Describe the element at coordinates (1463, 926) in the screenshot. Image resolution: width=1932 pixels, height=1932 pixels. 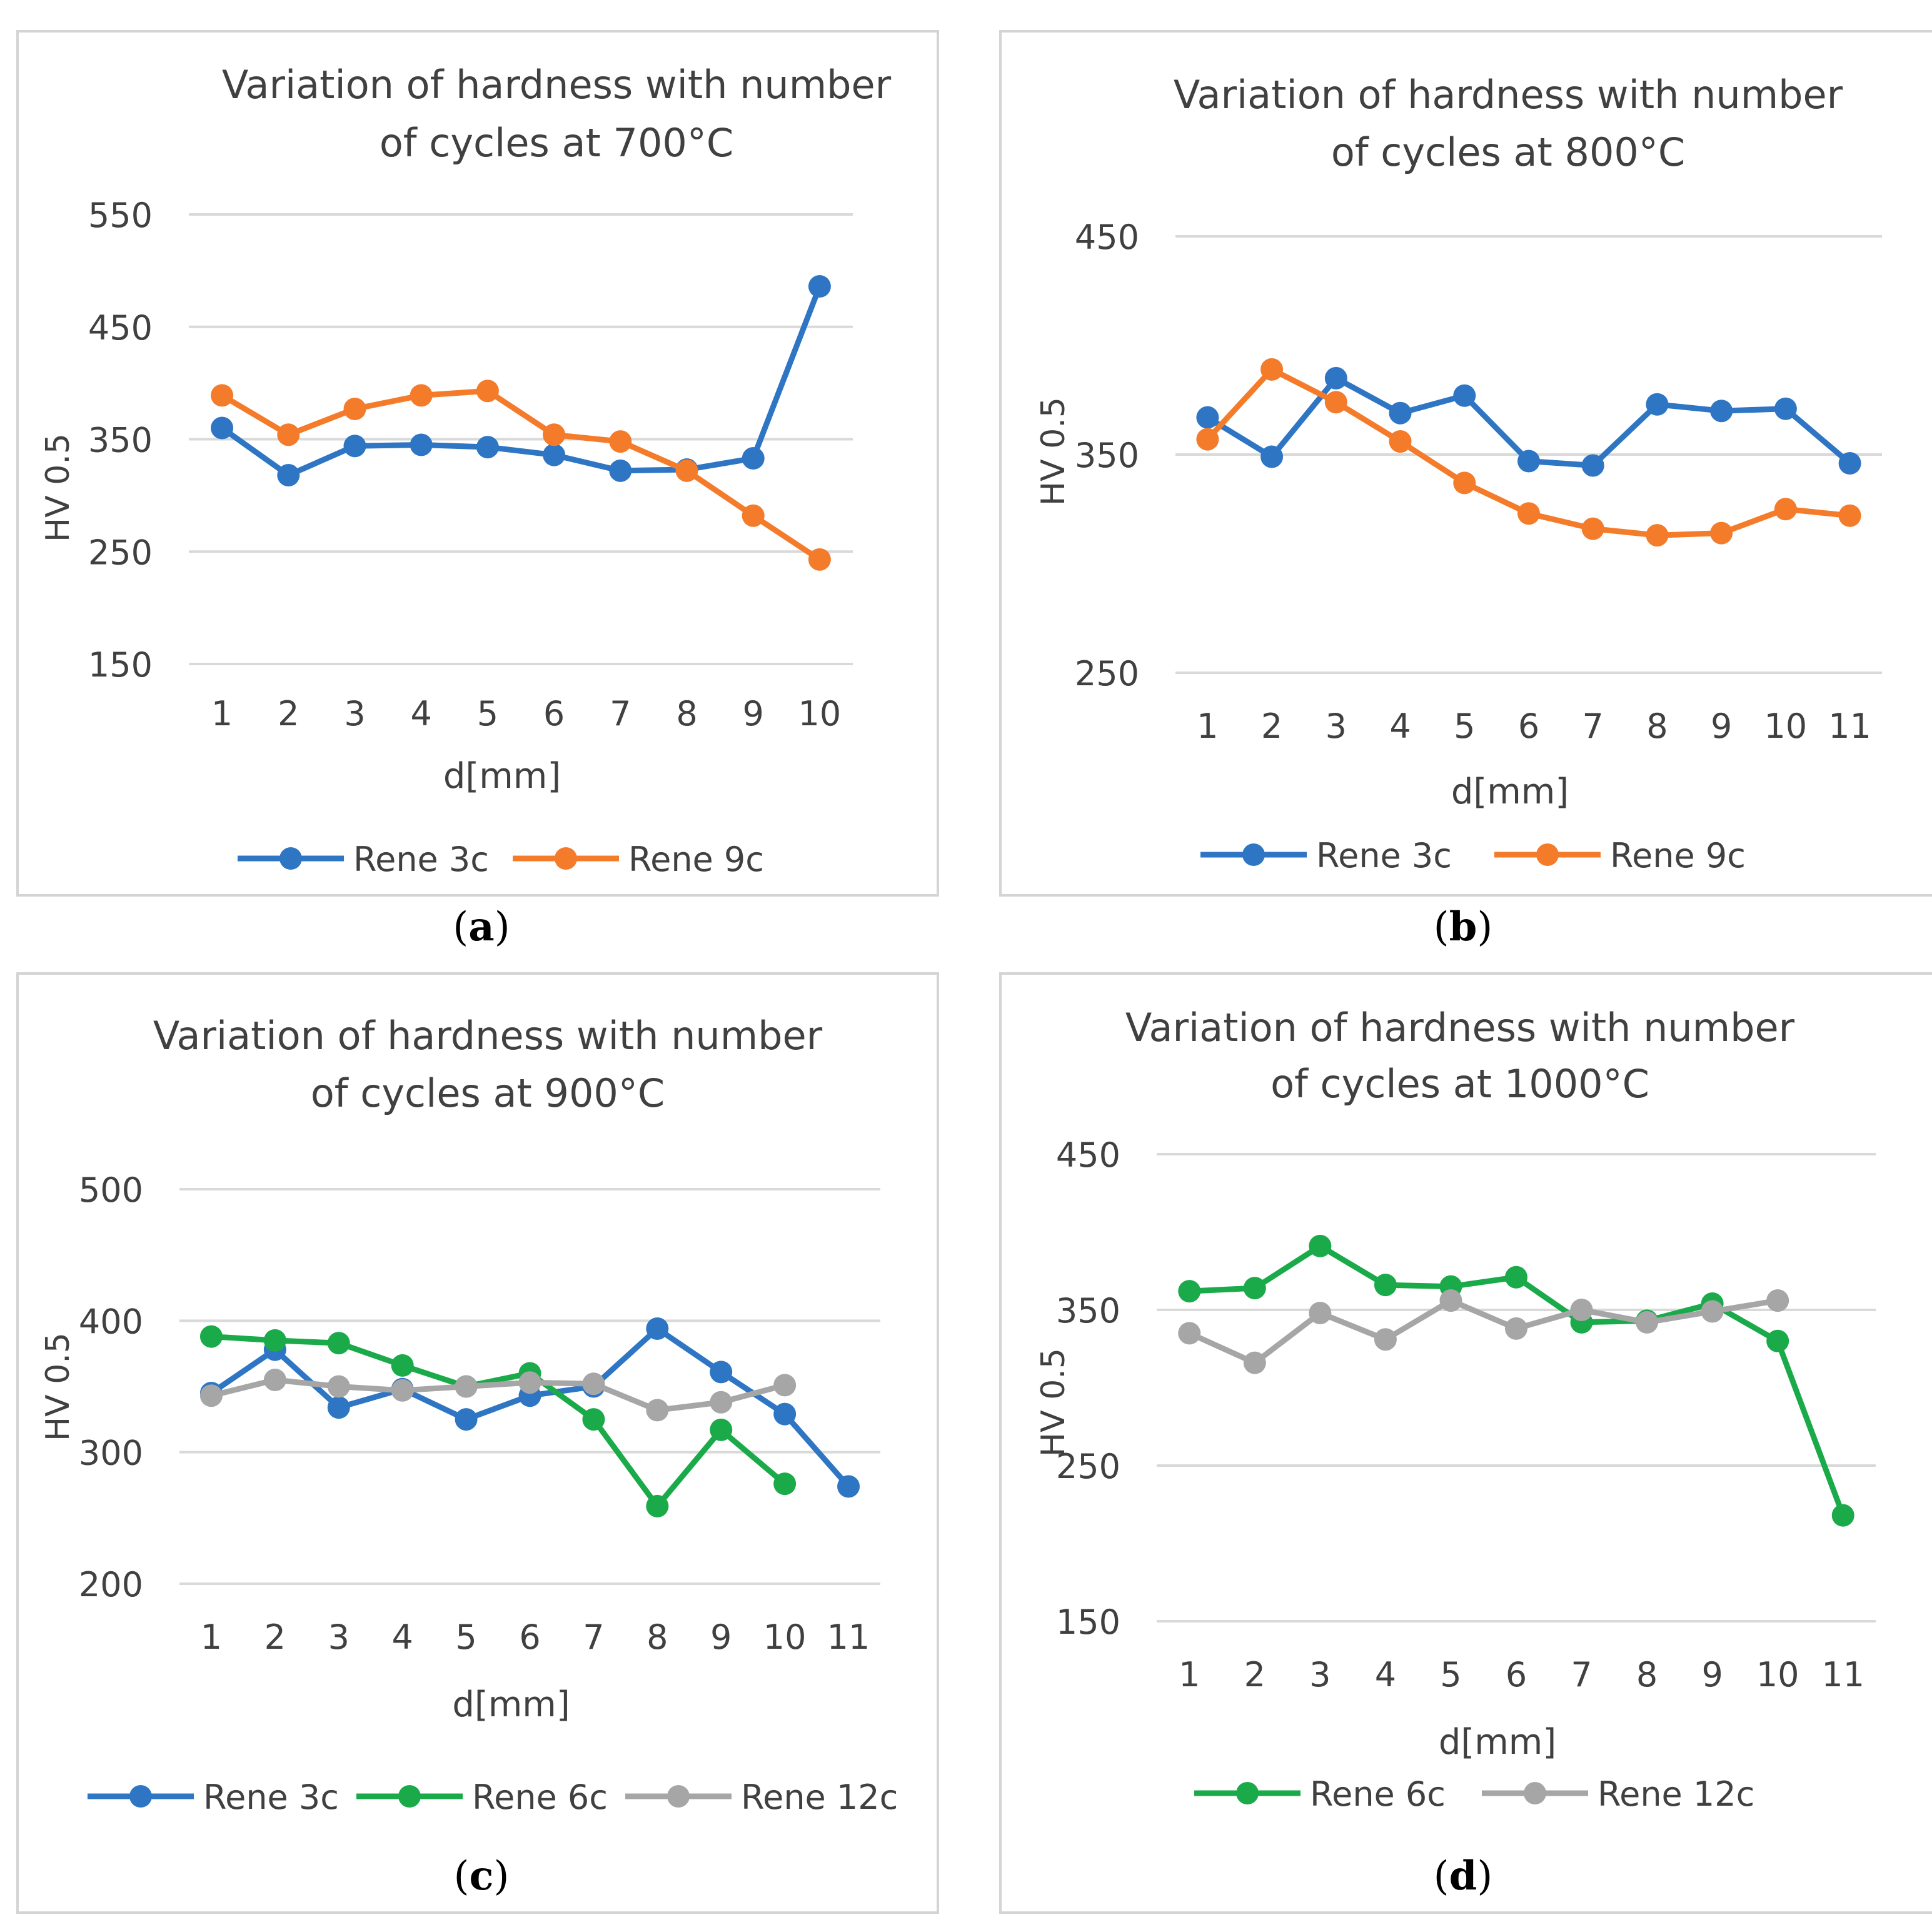
I see `panel-caption: (b)` at that location.